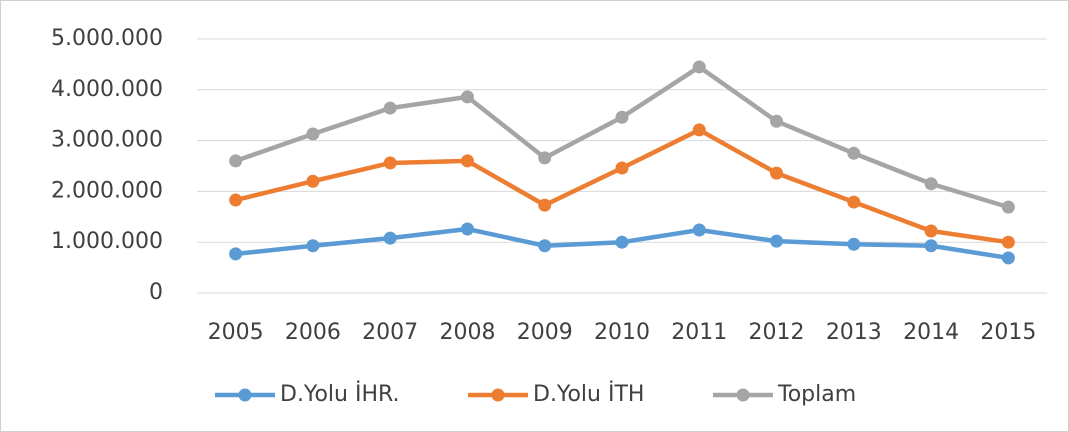 This screenshot has height=432, width=1069. What do you see at coordinates (1008, 332) in the screenshot?
I see `x-tick-label: 2015` at bounding box center [1008, 332].